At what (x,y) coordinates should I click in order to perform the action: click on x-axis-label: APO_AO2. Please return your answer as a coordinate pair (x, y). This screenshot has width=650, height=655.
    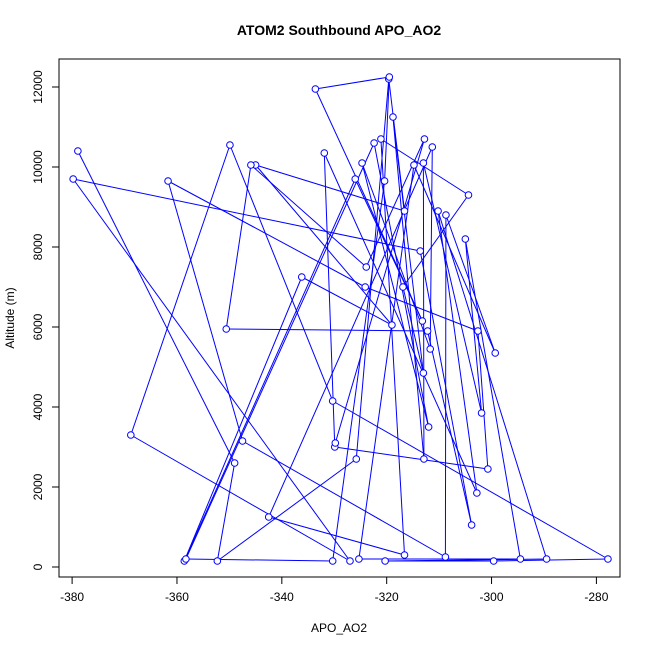
    Looking at the image, I should click on (339, 628).